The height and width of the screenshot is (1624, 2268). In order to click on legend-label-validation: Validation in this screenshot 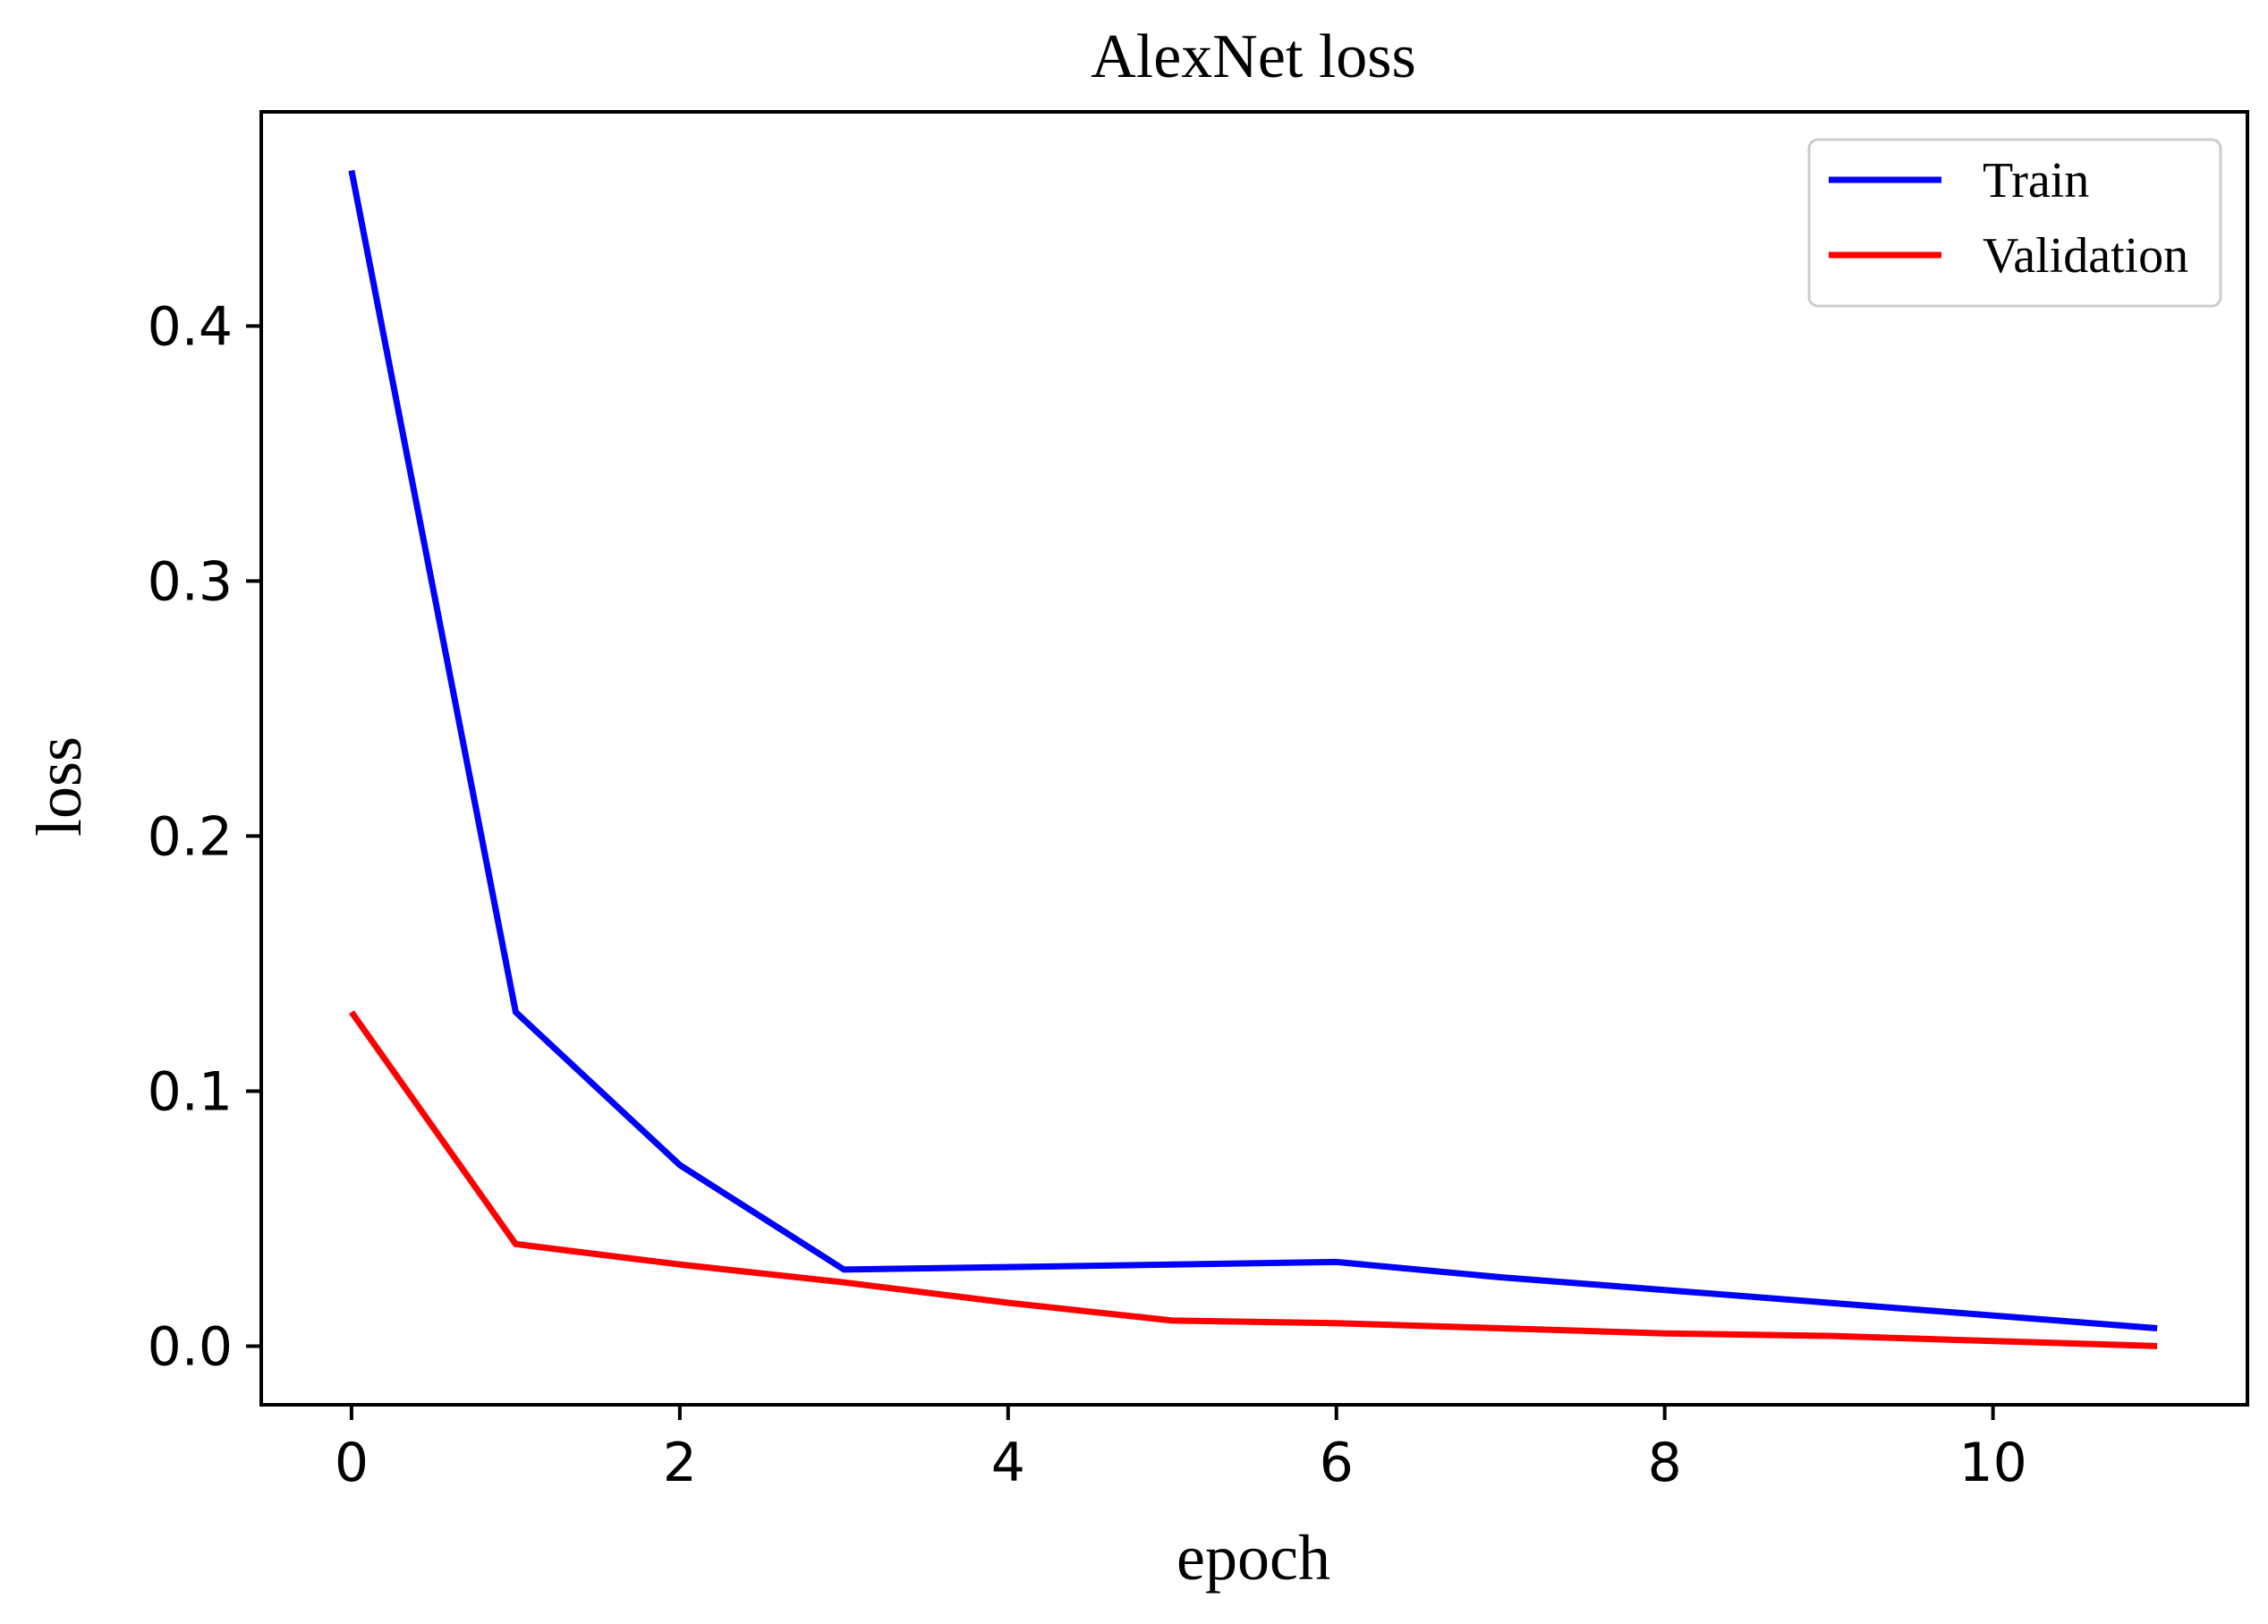, I will do `click(2085, 256)`.